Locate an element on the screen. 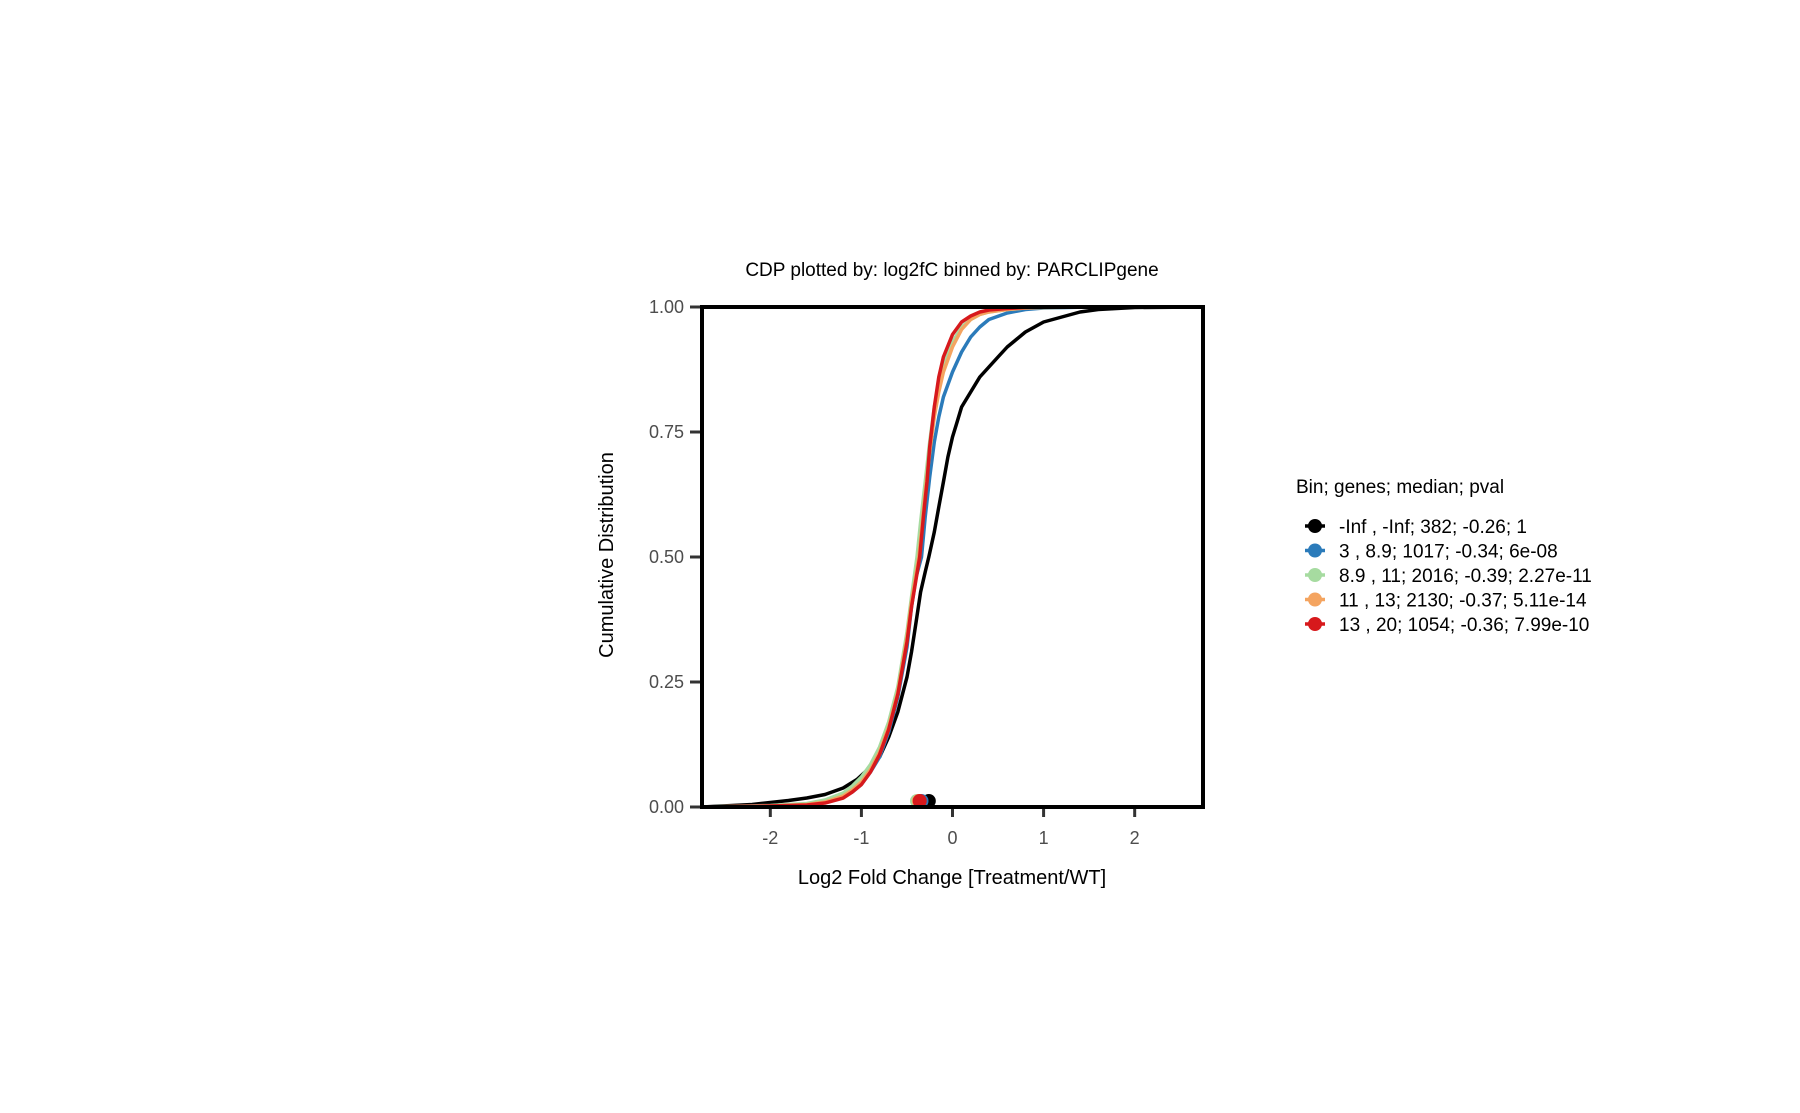  x-tick-label: 1 is located at coordinates (1044, 838).